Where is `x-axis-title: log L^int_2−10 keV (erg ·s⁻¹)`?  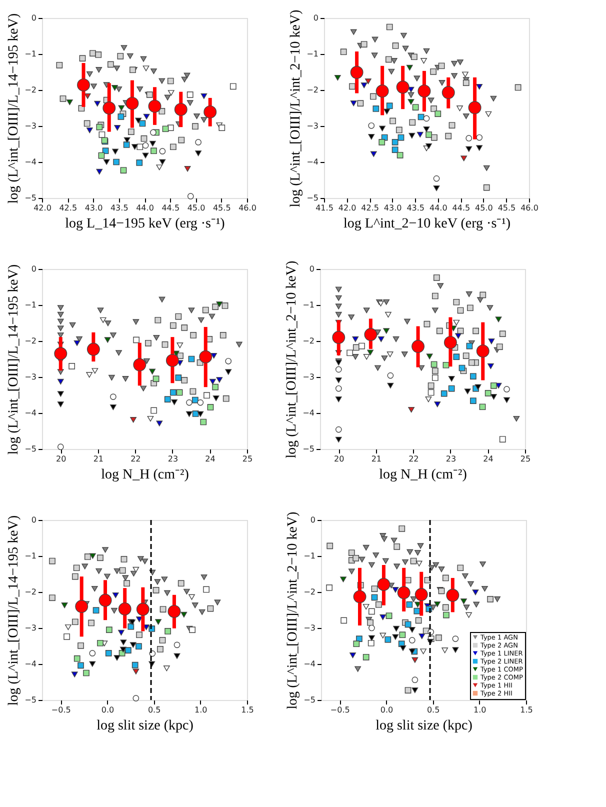 x-axis-title: log L^int_2−10 keV (erg ·s⁻¹) is located at coordinates (427, 224).